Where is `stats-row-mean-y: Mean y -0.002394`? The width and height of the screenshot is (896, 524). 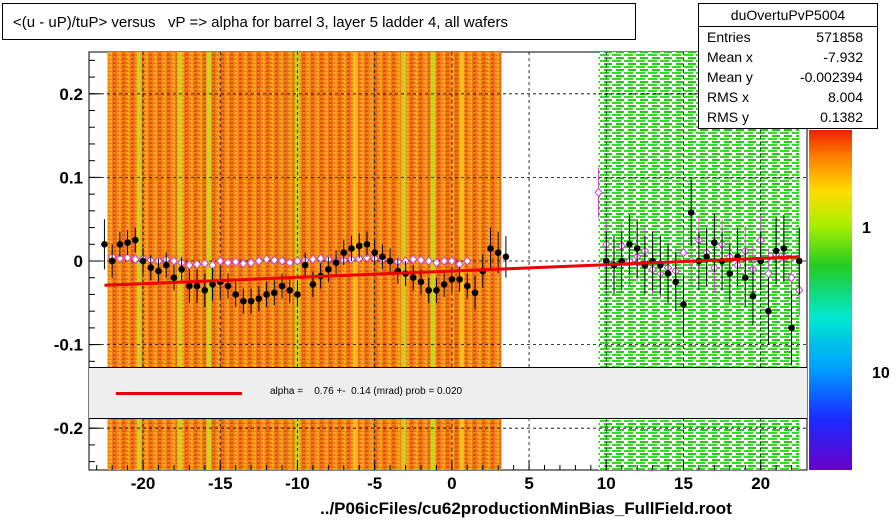 stats-row-mean-y: Mean y -0.002394 is located at coordinates (788, 77).